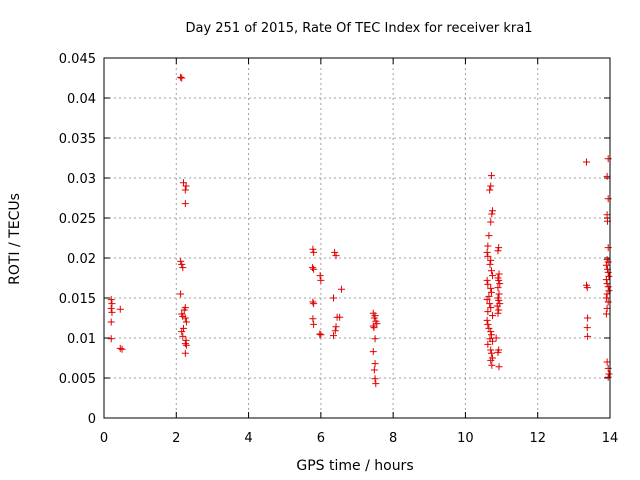  Describe the element at coordinates (92, 419) in the screenshot. I see `y-tick-label: 0` at that location.